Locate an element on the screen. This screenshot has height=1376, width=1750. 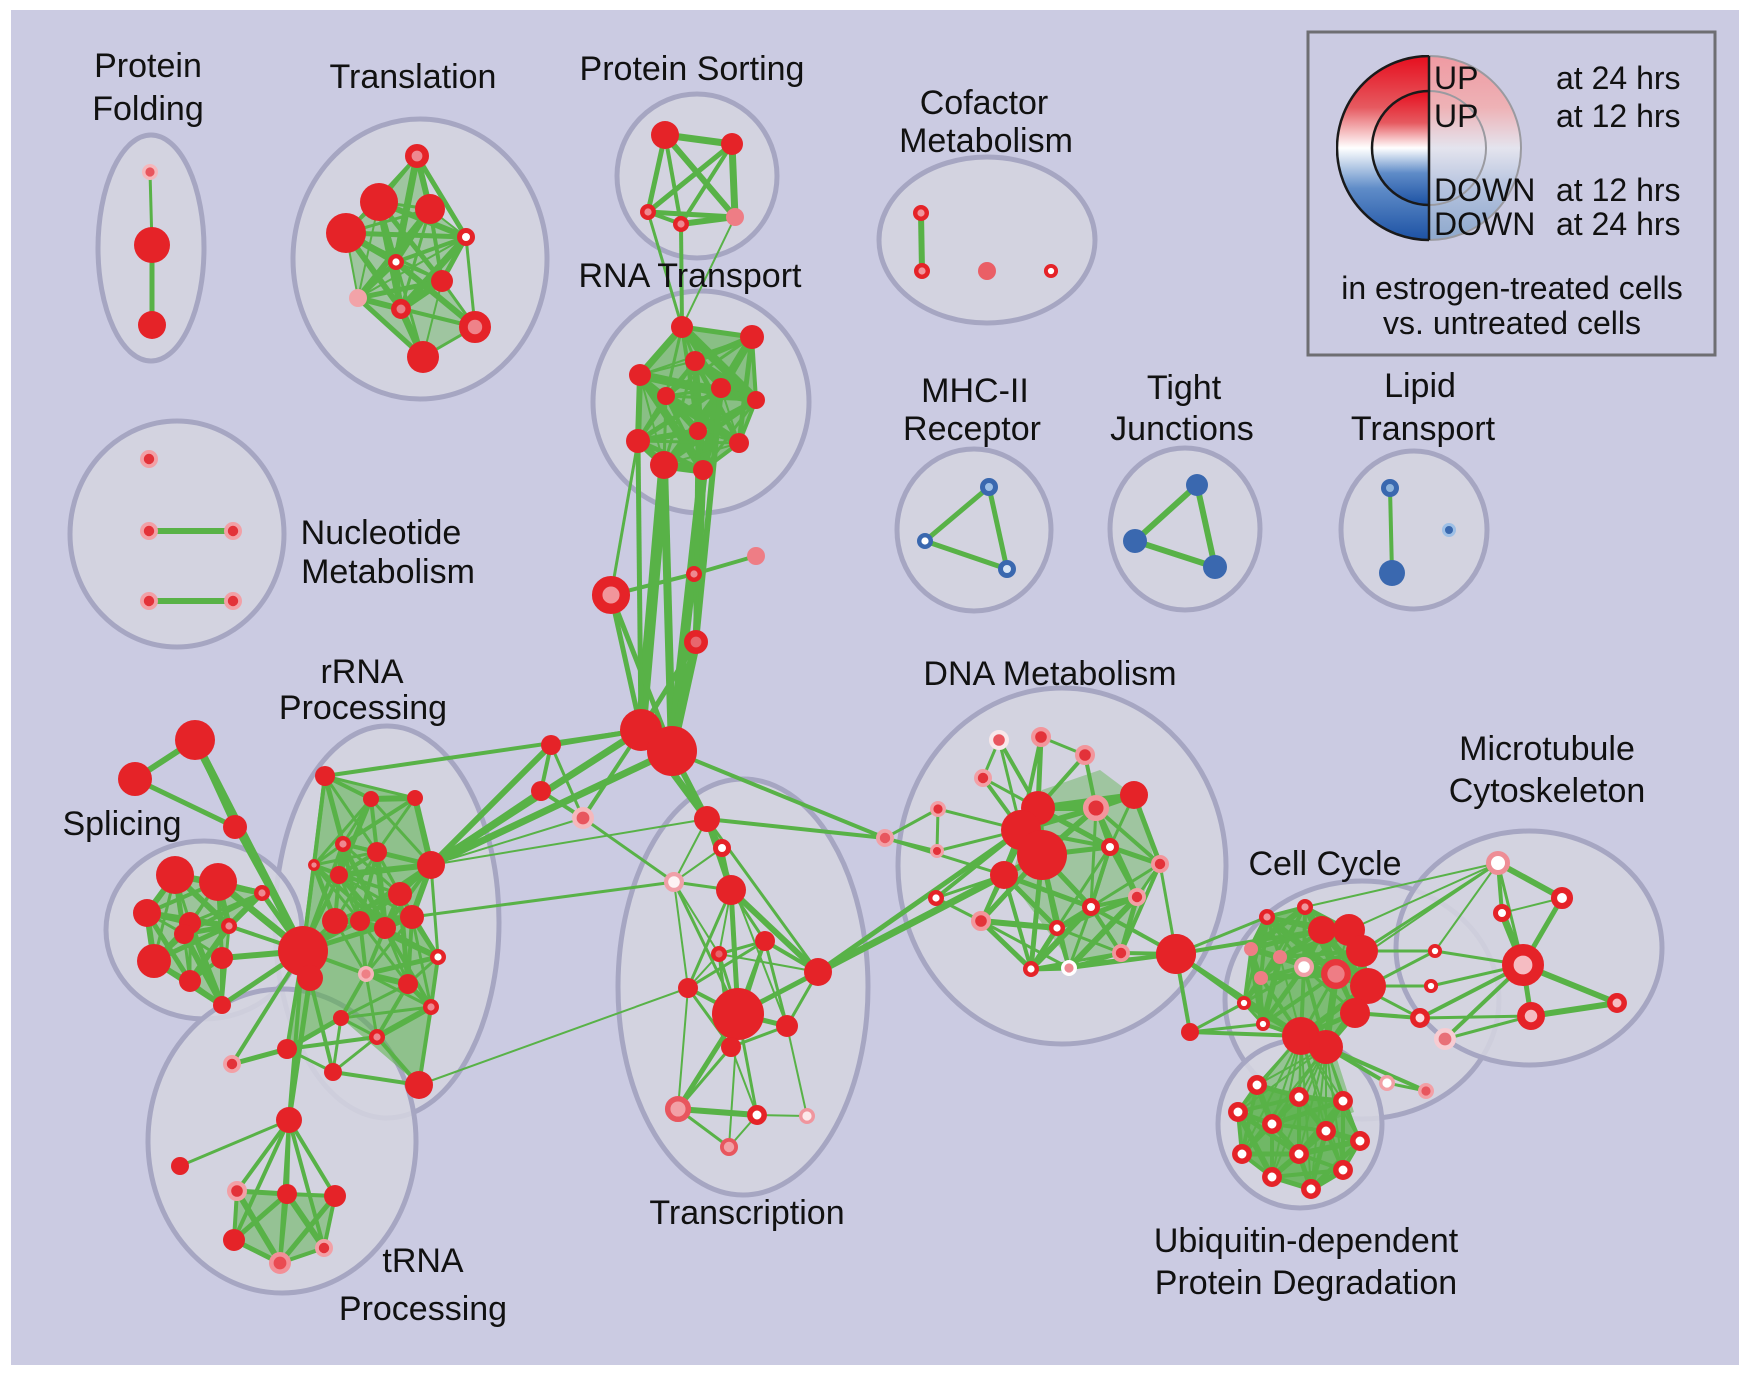
svg-text: Splicing is located at coordinates (121, 824).